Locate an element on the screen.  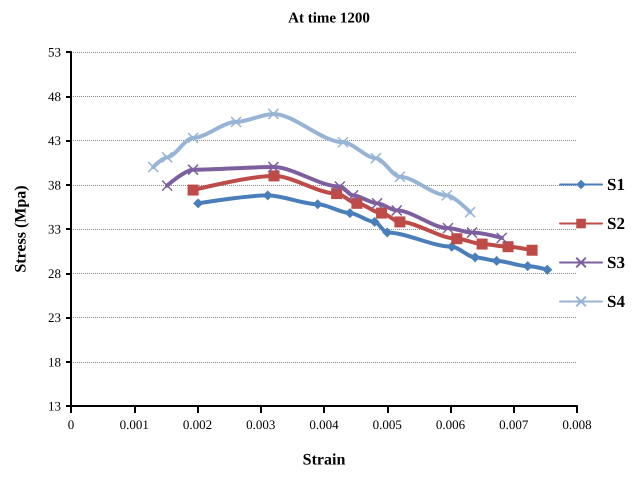
y-tick-label: 48 is located at coordinates (54, 96).